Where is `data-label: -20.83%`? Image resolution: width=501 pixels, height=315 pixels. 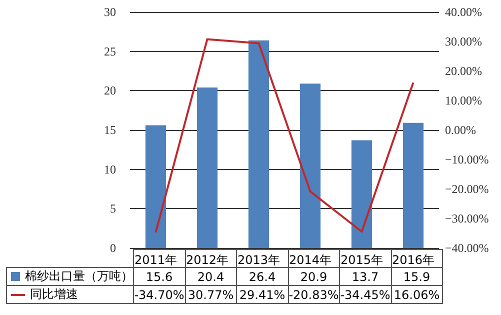 data-label: -20.83% is located at coordinates (314, 295).